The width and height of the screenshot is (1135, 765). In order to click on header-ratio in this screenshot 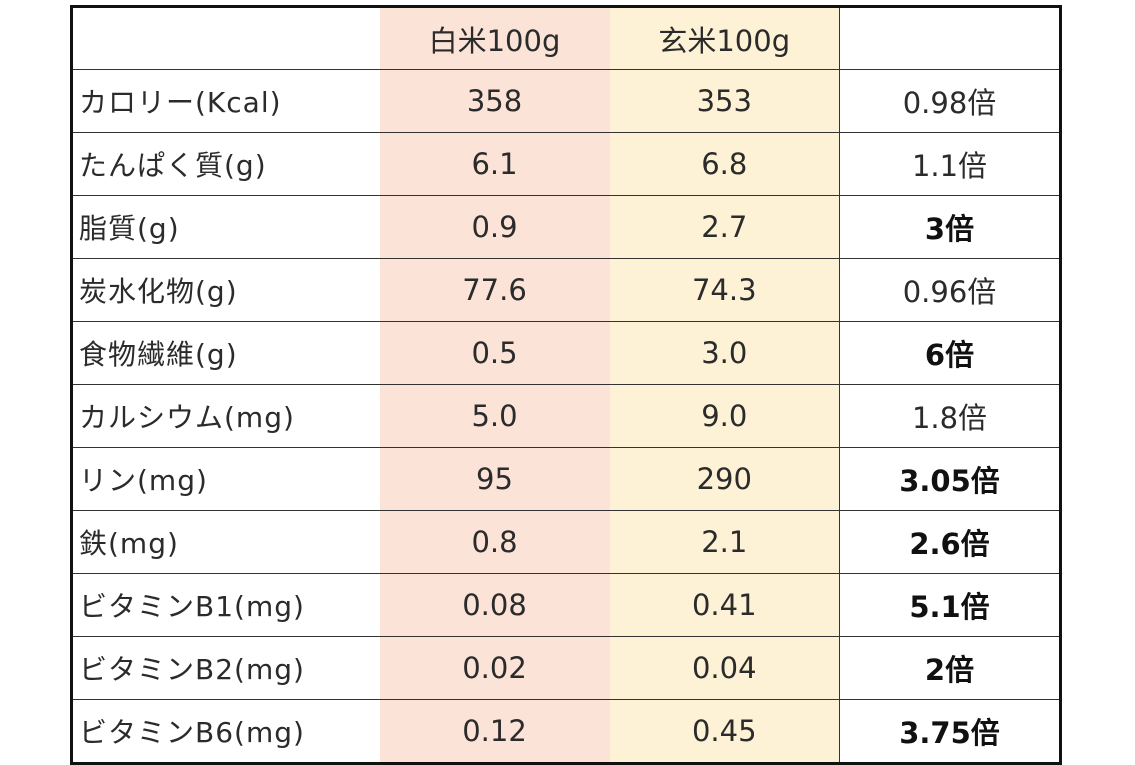, I will do `click(950, 38)`.